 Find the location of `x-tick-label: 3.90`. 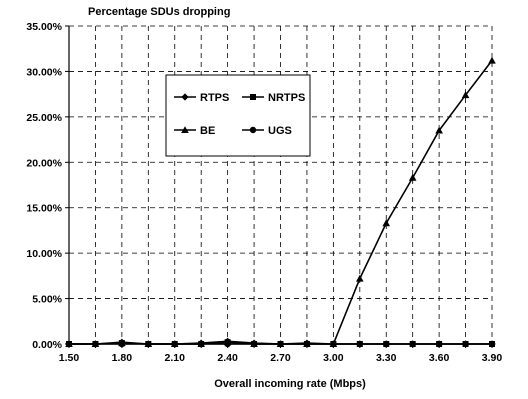

x-tick-label: 3.90 is located at coordinates (492, 358).